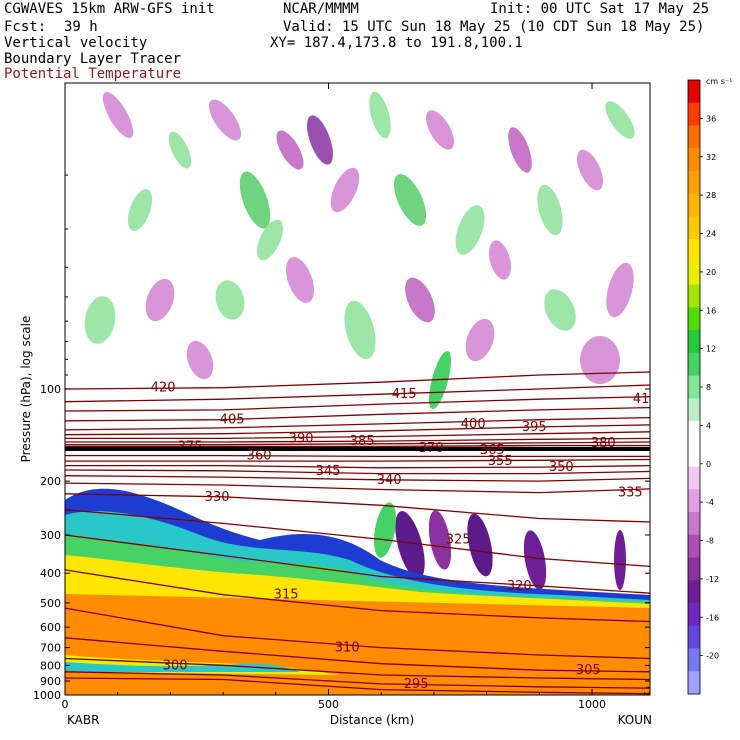 The height and width of the screenshot is (740, 740). I want to click on y-tick-label: 400, so click(50, 573).